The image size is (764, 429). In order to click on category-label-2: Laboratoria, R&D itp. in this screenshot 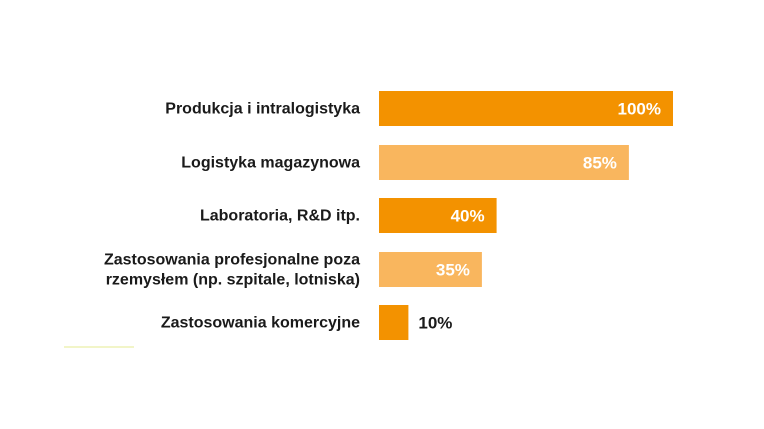, I will do `click(280, 216)`.